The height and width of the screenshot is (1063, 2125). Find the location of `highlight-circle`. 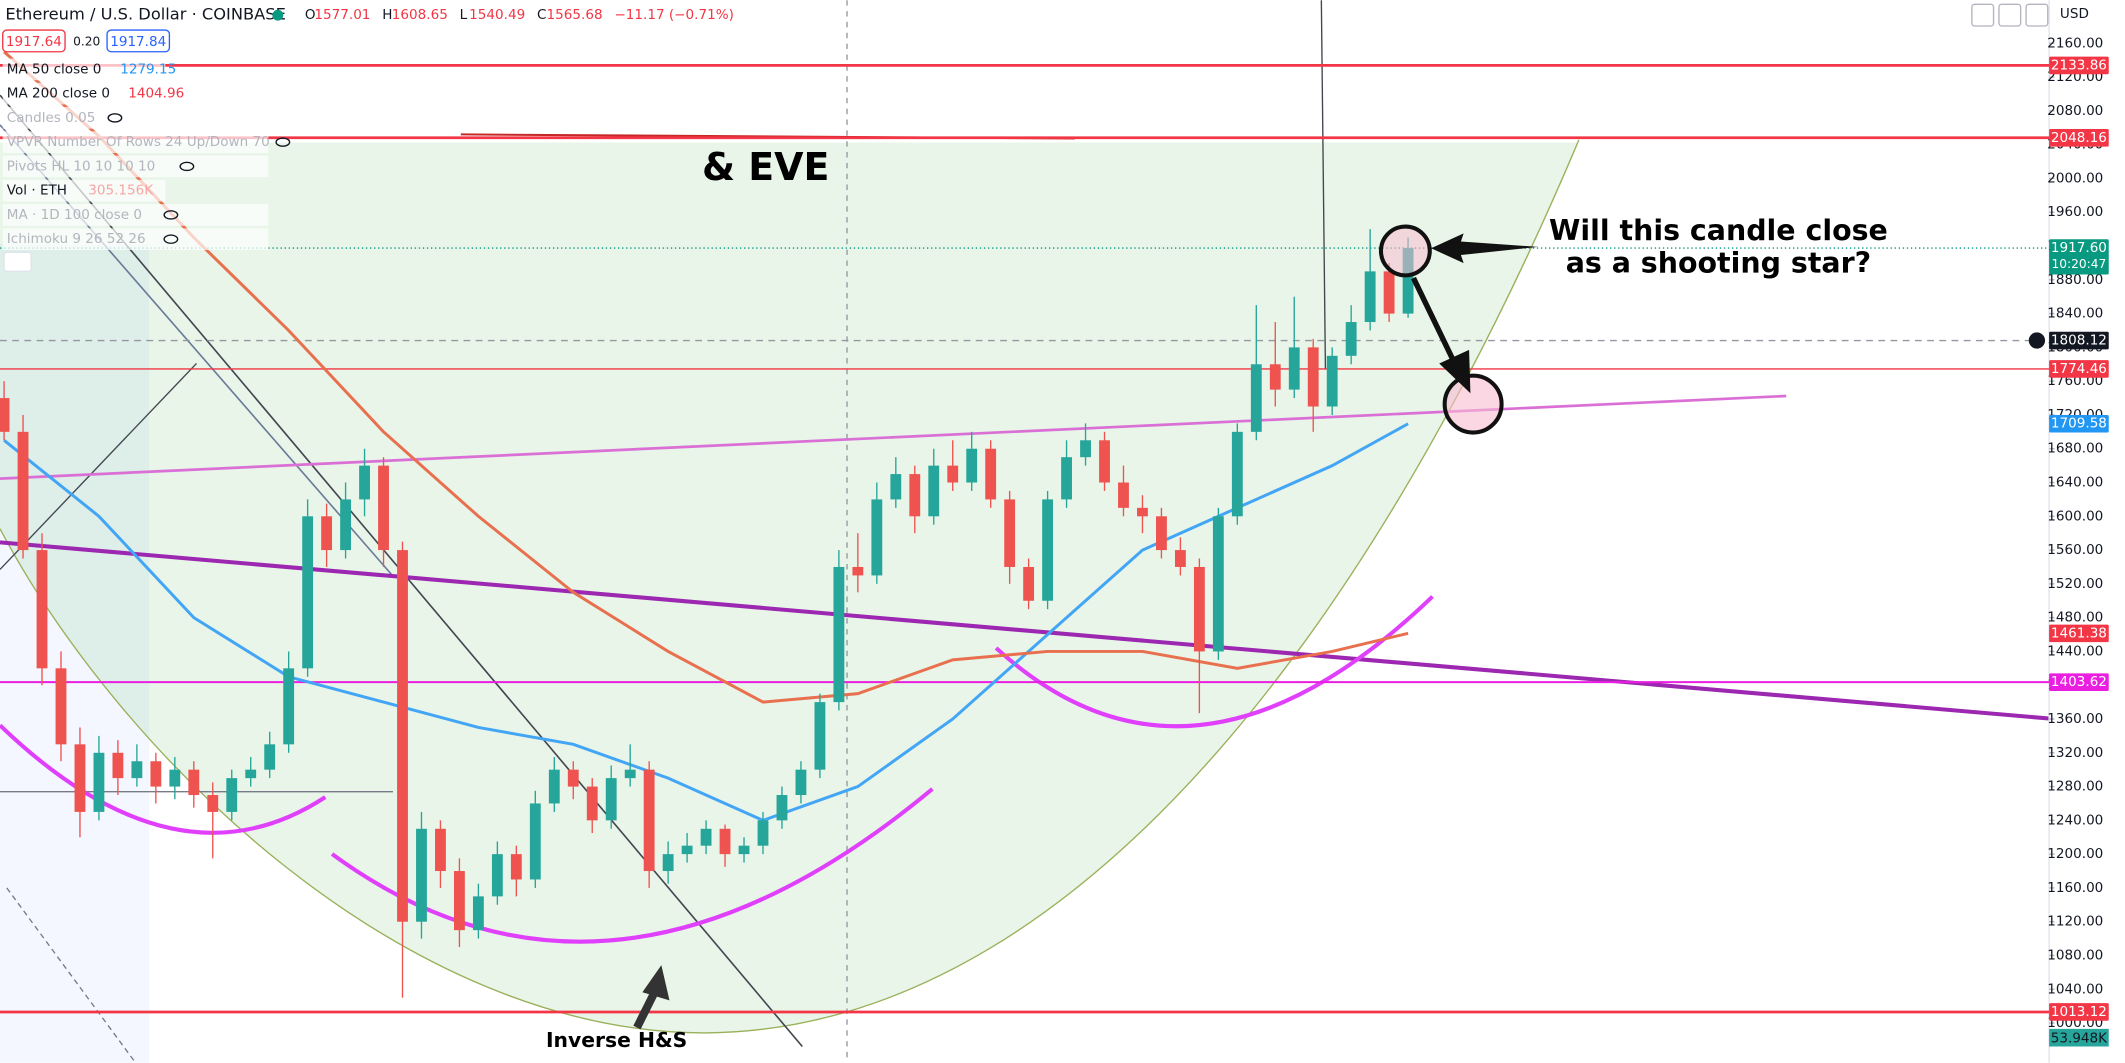

highlight-circle is located at coordinates (1405, 251).